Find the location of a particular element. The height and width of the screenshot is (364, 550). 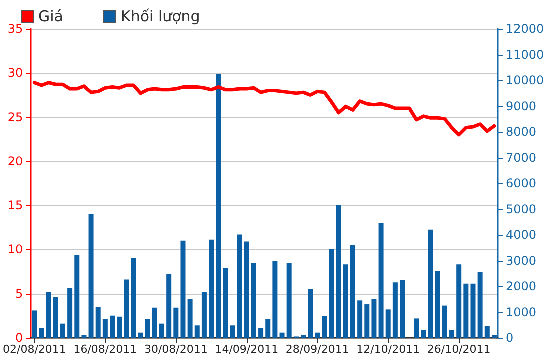

y-tick-label: 0 is located at coordinates (20, 338).